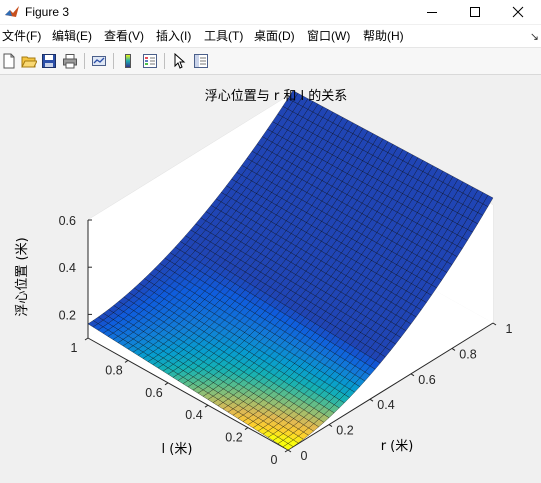 Image resolution: width=541 pixels, height=483 pixels. I want to click on open-file-icon, so click(29, 62).